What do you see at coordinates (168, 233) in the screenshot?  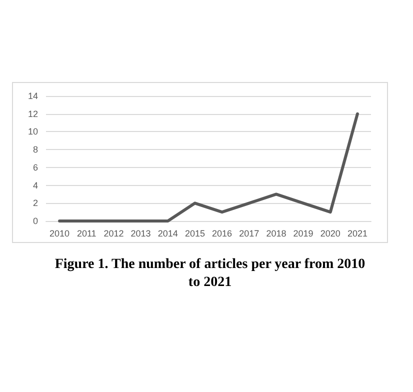 I see `x-tick-label: 2014` at bounding box center [168, 233].